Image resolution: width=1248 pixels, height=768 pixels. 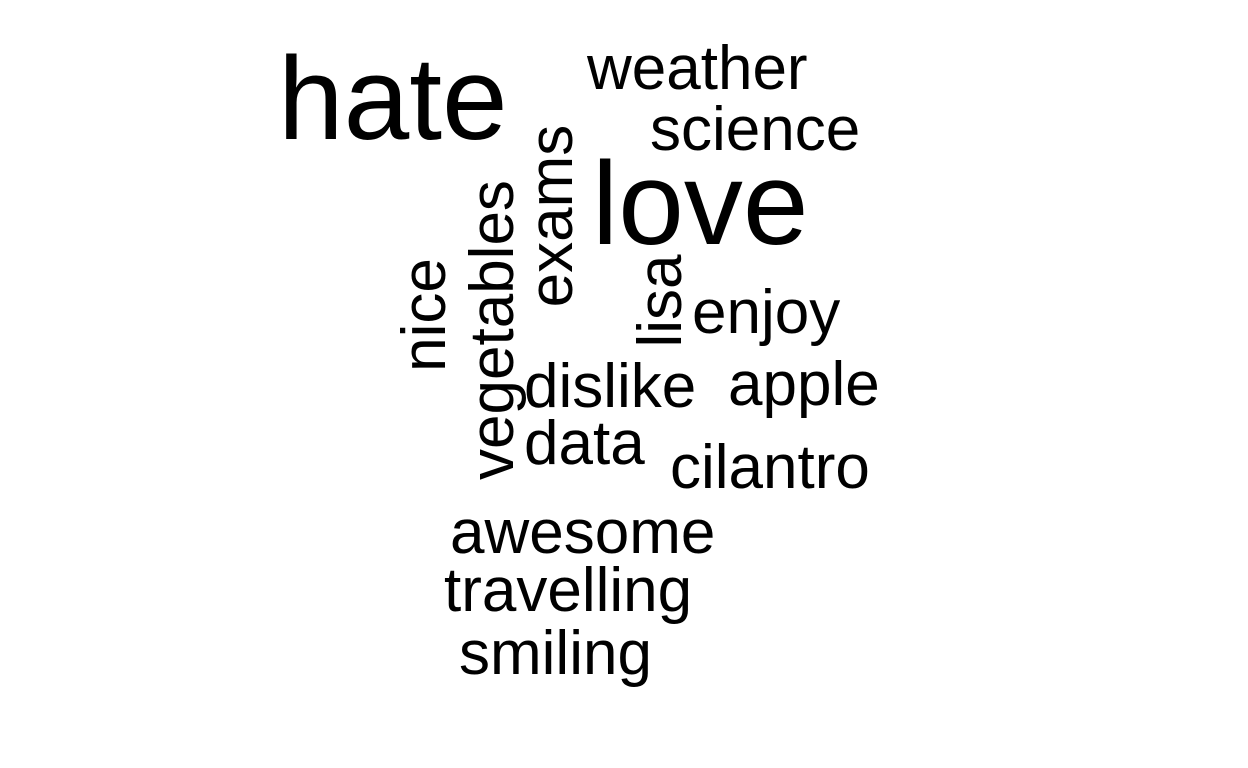 What do you see at coordinates (551, 216) in the screenshot?
I see `word-exams: exams` at bounding box center [551, 216].